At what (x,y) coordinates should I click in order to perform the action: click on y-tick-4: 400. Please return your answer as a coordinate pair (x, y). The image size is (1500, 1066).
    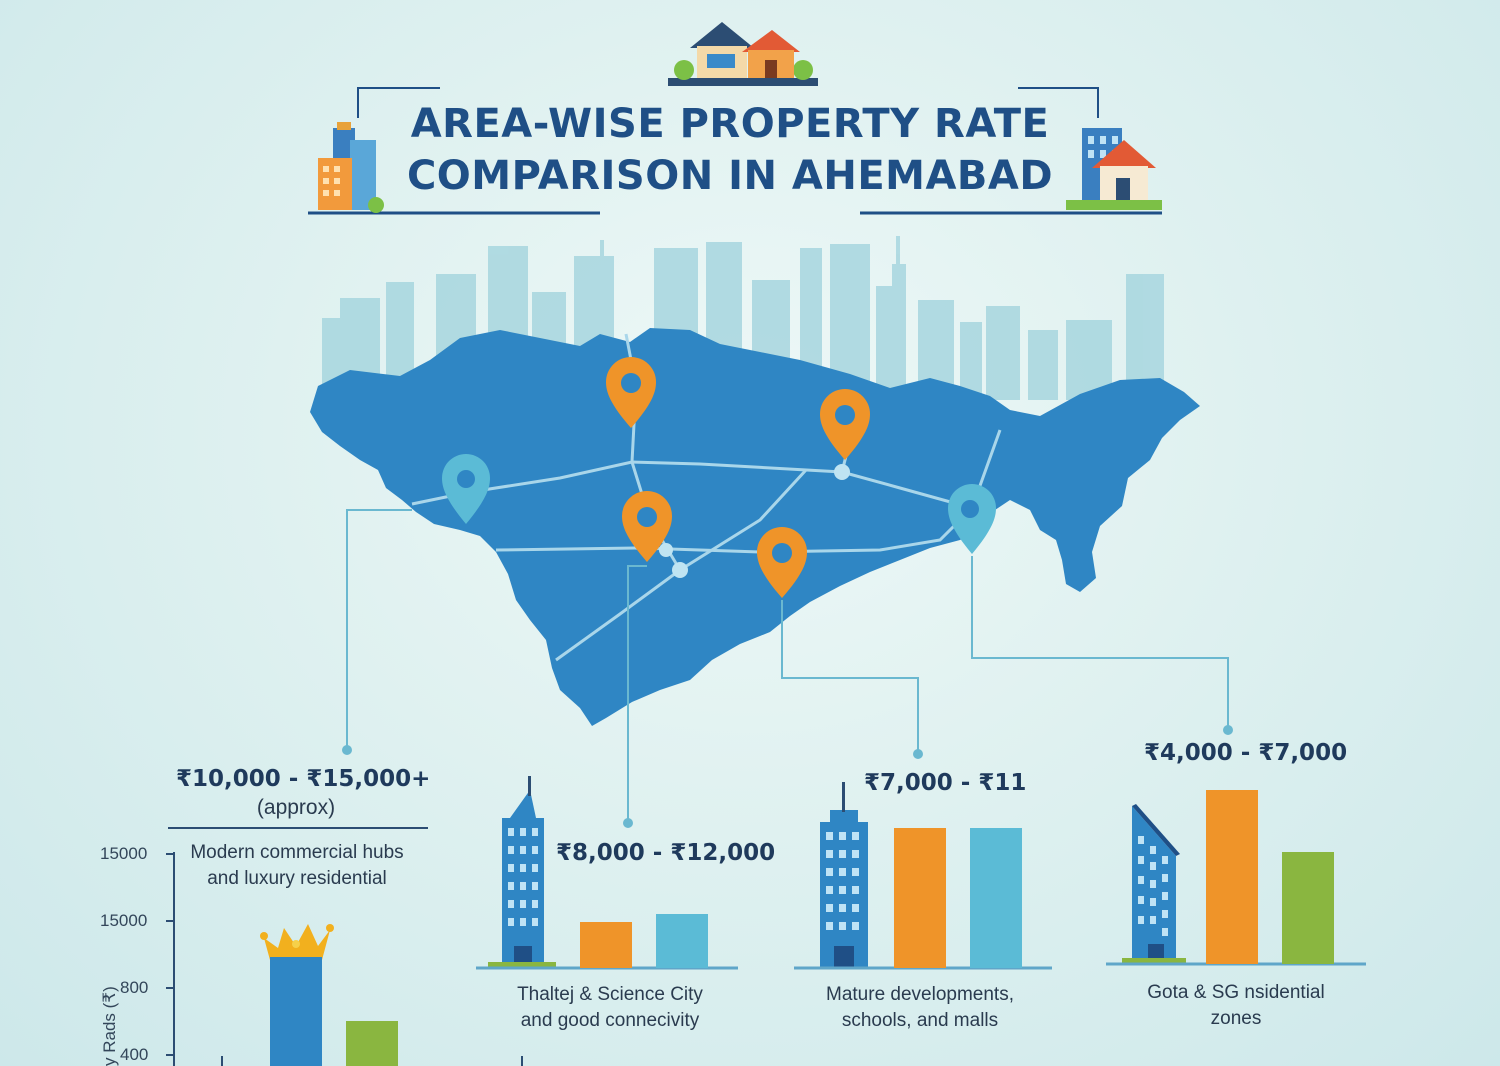
    Looking at the image, I should click on (134, 1054).